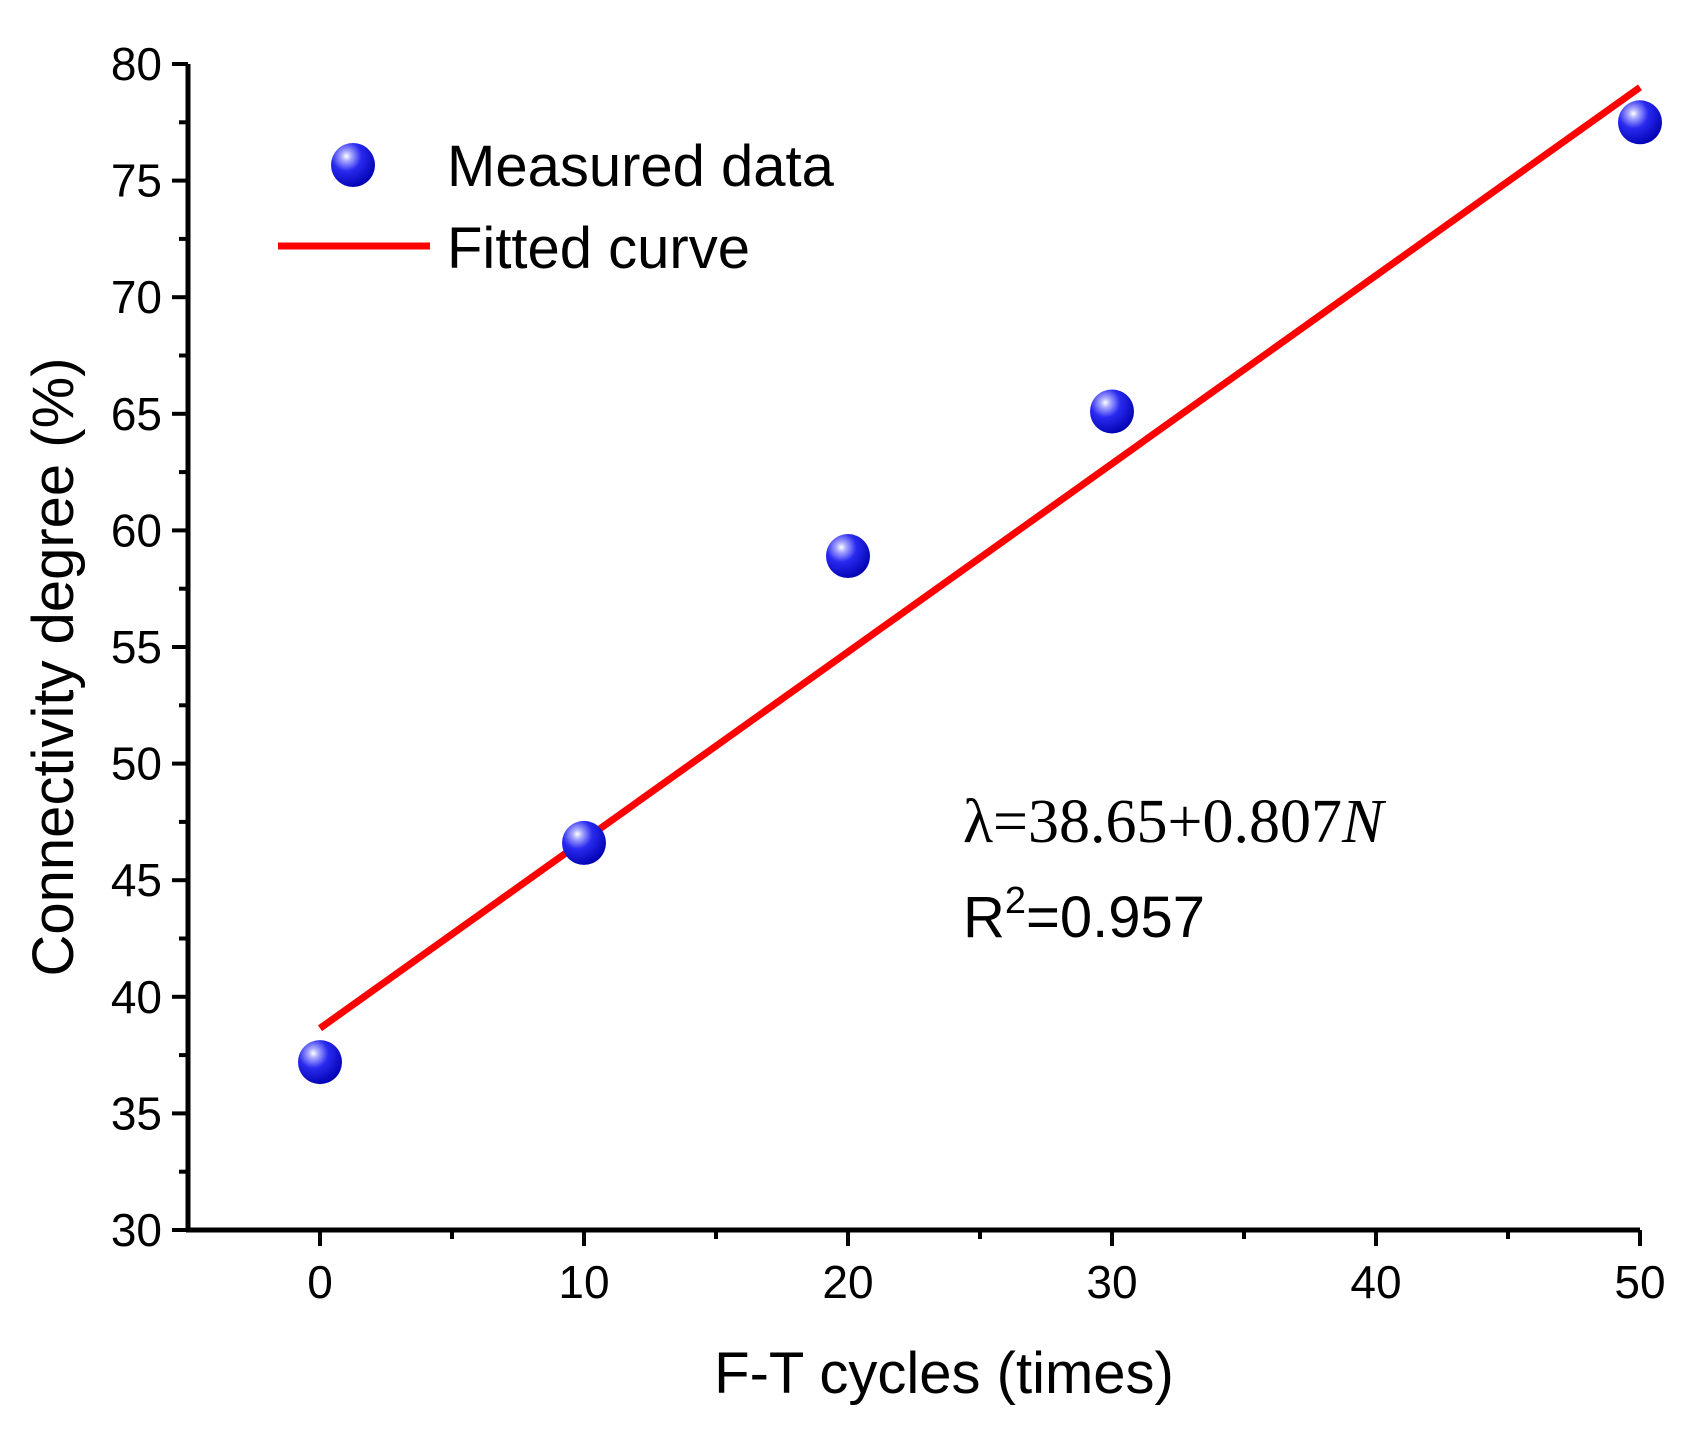  Describe the element at coordinates (353, 165) in the screenshot. I see `legend-marker-measured` at that location.